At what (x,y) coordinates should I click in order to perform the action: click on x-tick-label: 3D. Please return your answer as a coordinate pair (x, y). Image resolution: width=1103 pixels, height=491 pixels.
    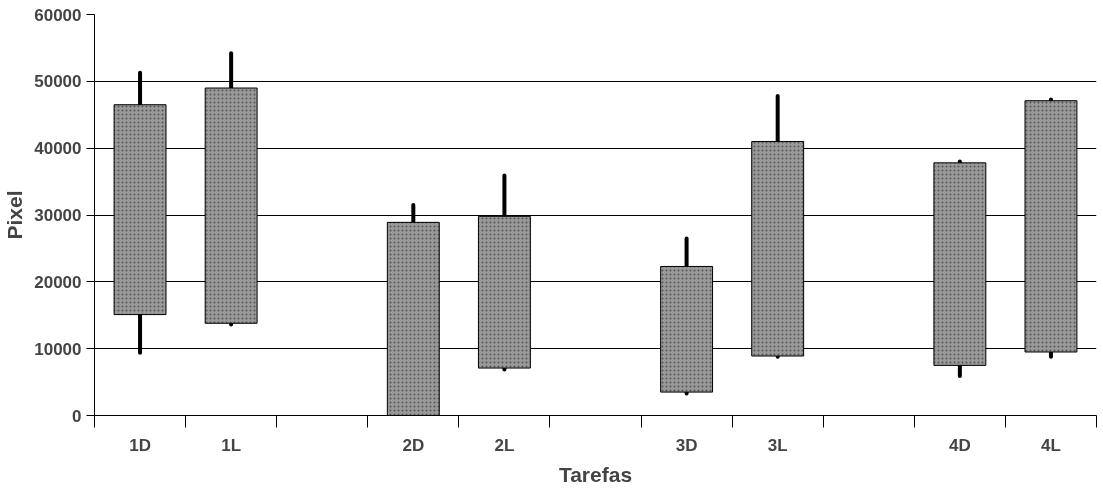
    Looking at the image, I should click on (686, 445).